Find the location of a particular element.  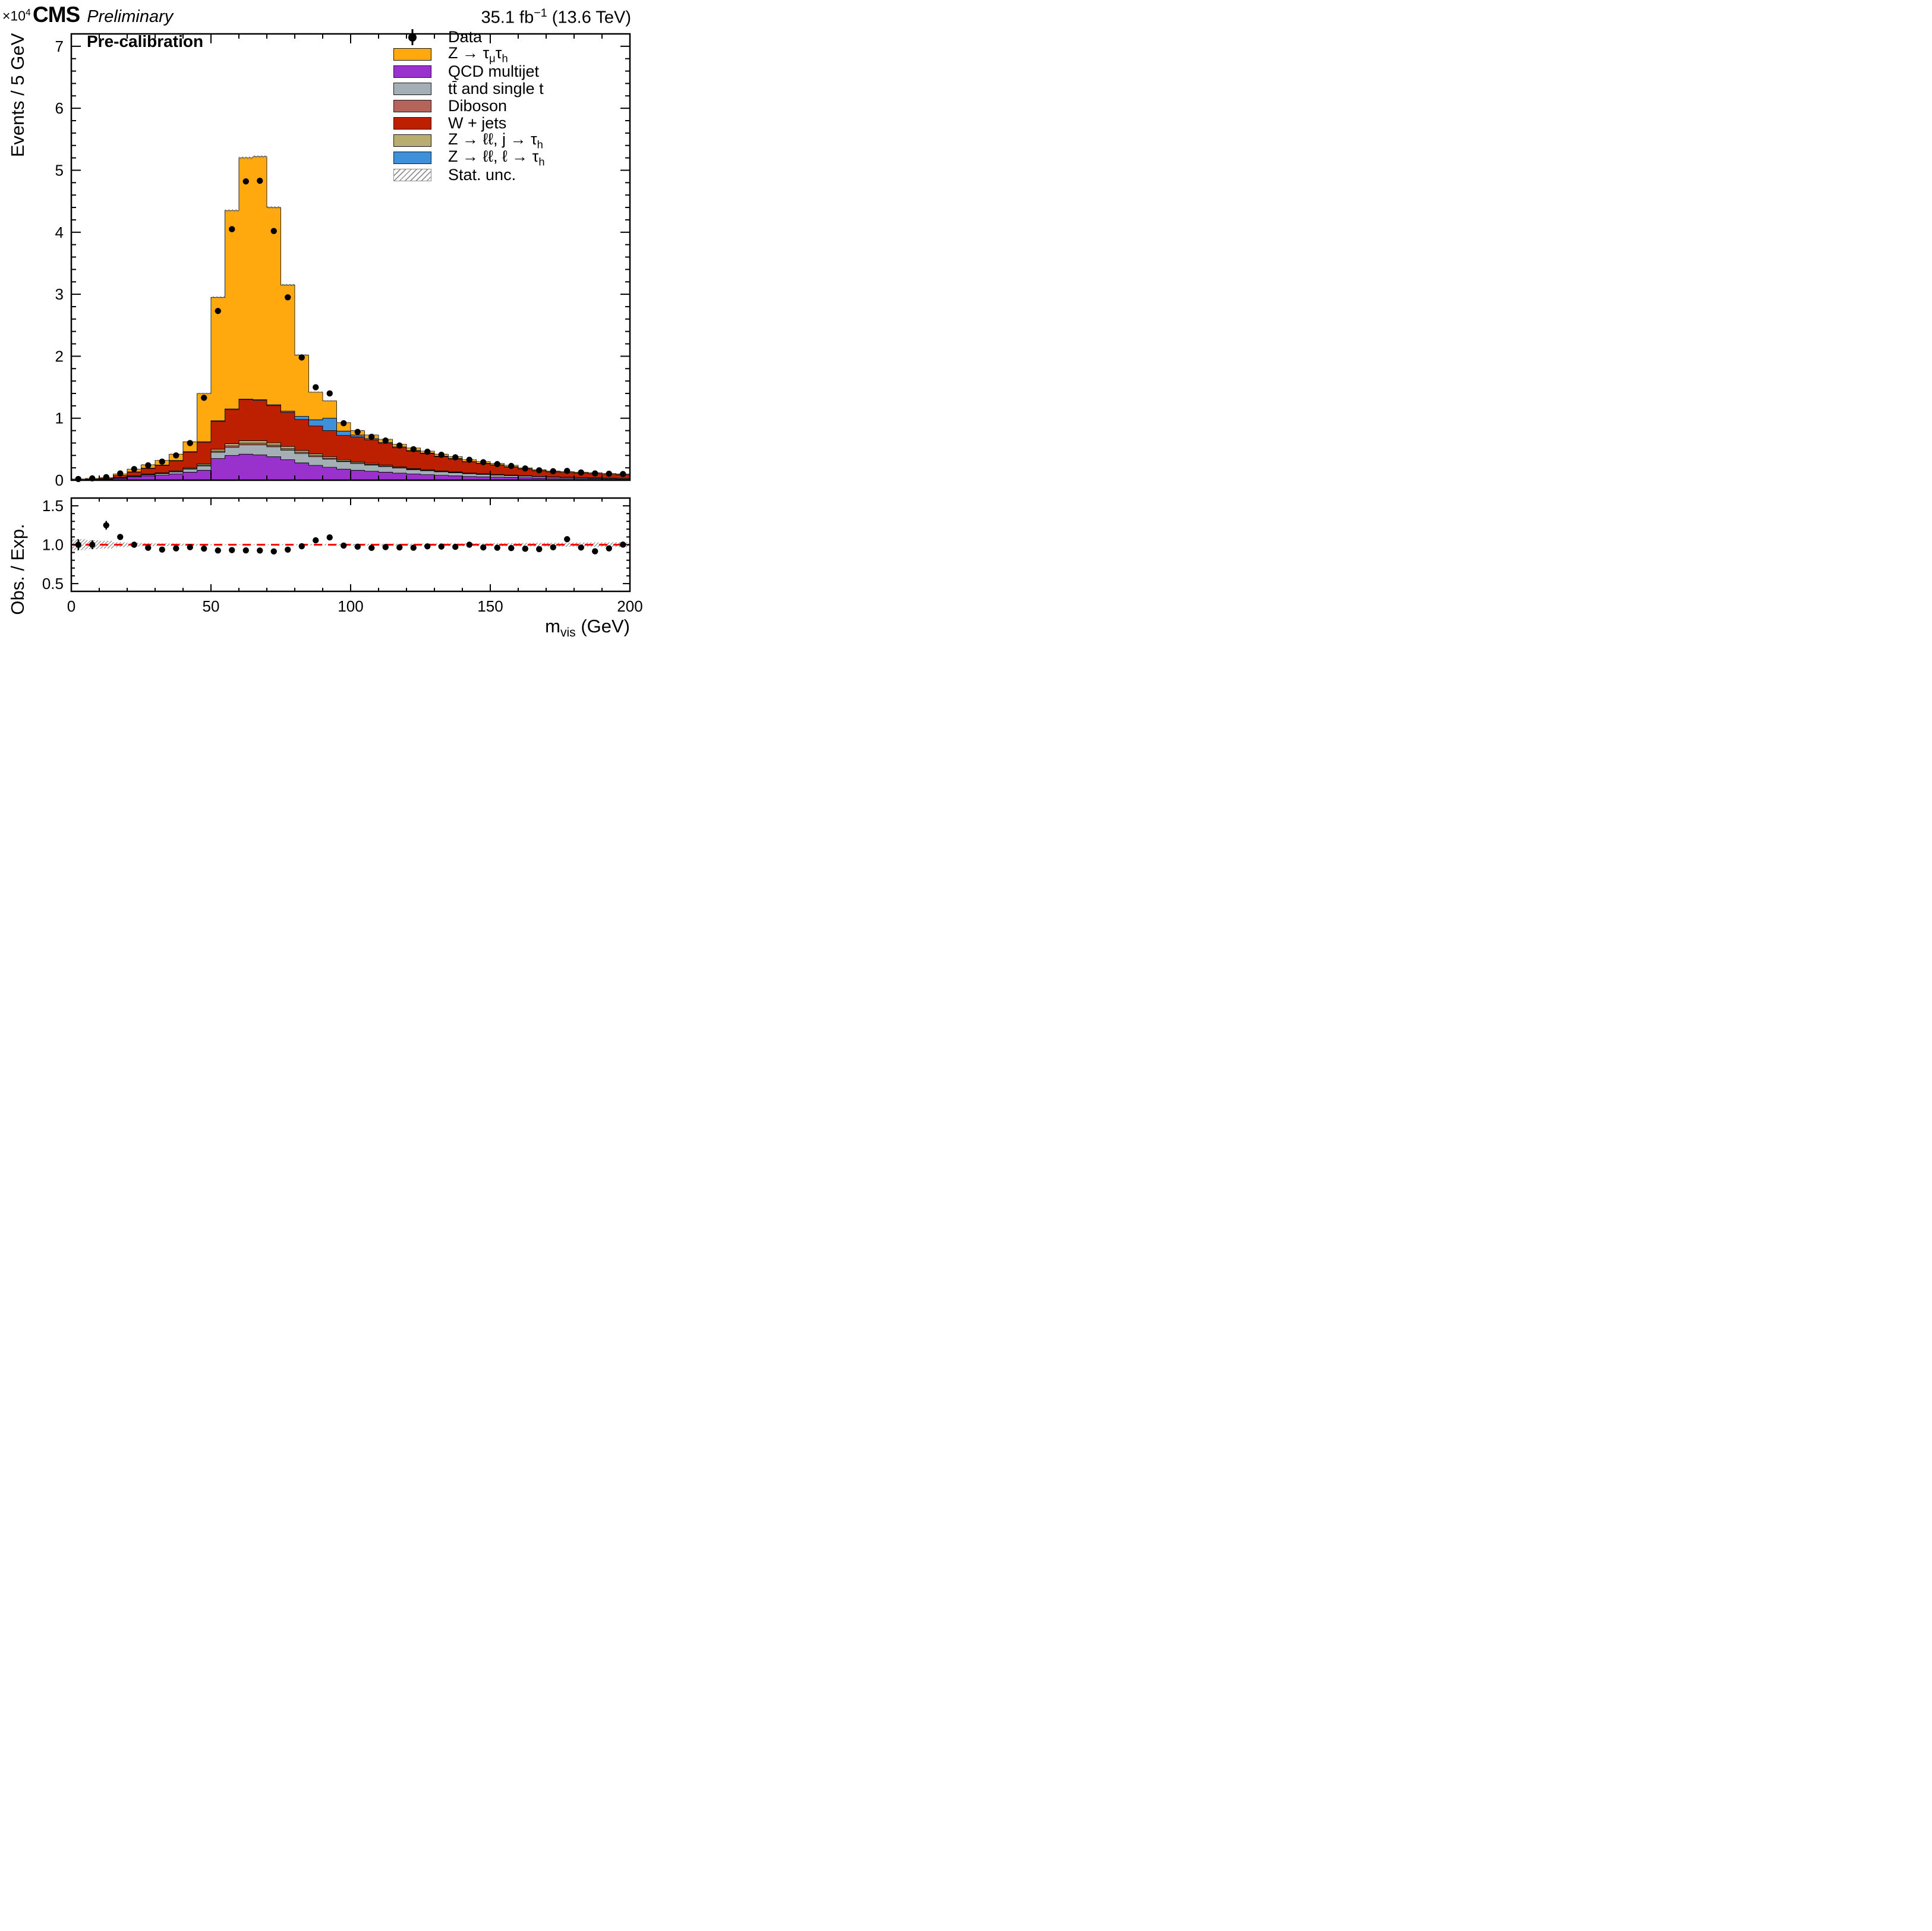

x-tick-label: 50 is located at coordinates (211, 606).